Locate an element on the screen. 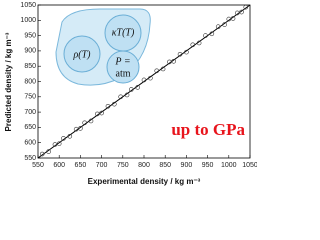 This screenshot has width=320, height=240. x-tick-label: 600 is located at coordinates (59, 165).